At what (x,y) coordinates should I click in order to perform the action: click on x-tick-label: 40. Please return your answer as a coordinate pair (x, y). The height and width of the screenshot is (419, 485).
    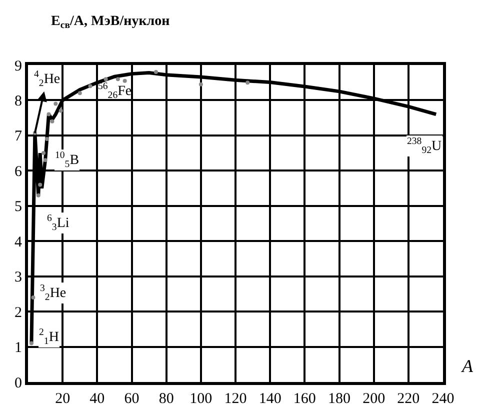
    Looking at the image, I should click on (97, 399).